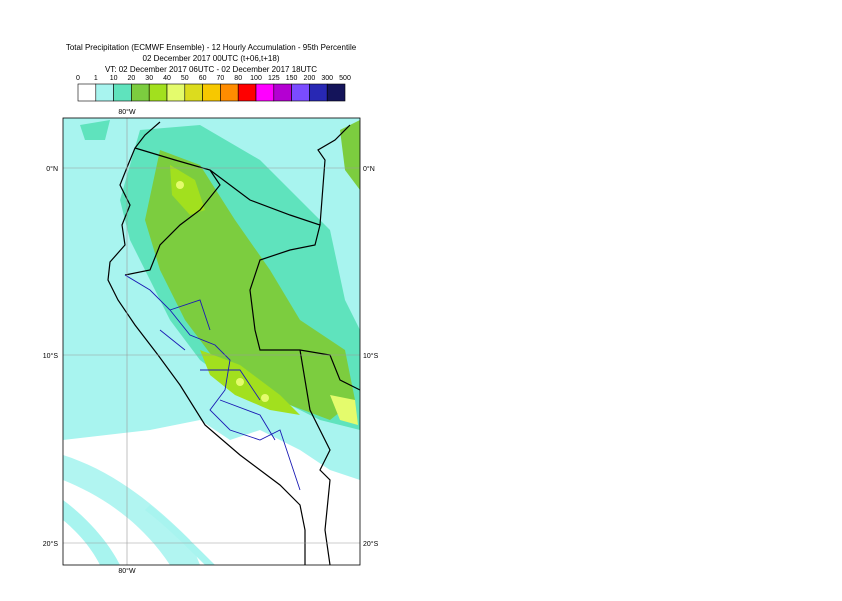 The height and width of the screenshot is (601, 842). What do you see at coordinates (256, 78) in the screenshot?
I see `legend-label: 100` at bounding box center [256, 78].